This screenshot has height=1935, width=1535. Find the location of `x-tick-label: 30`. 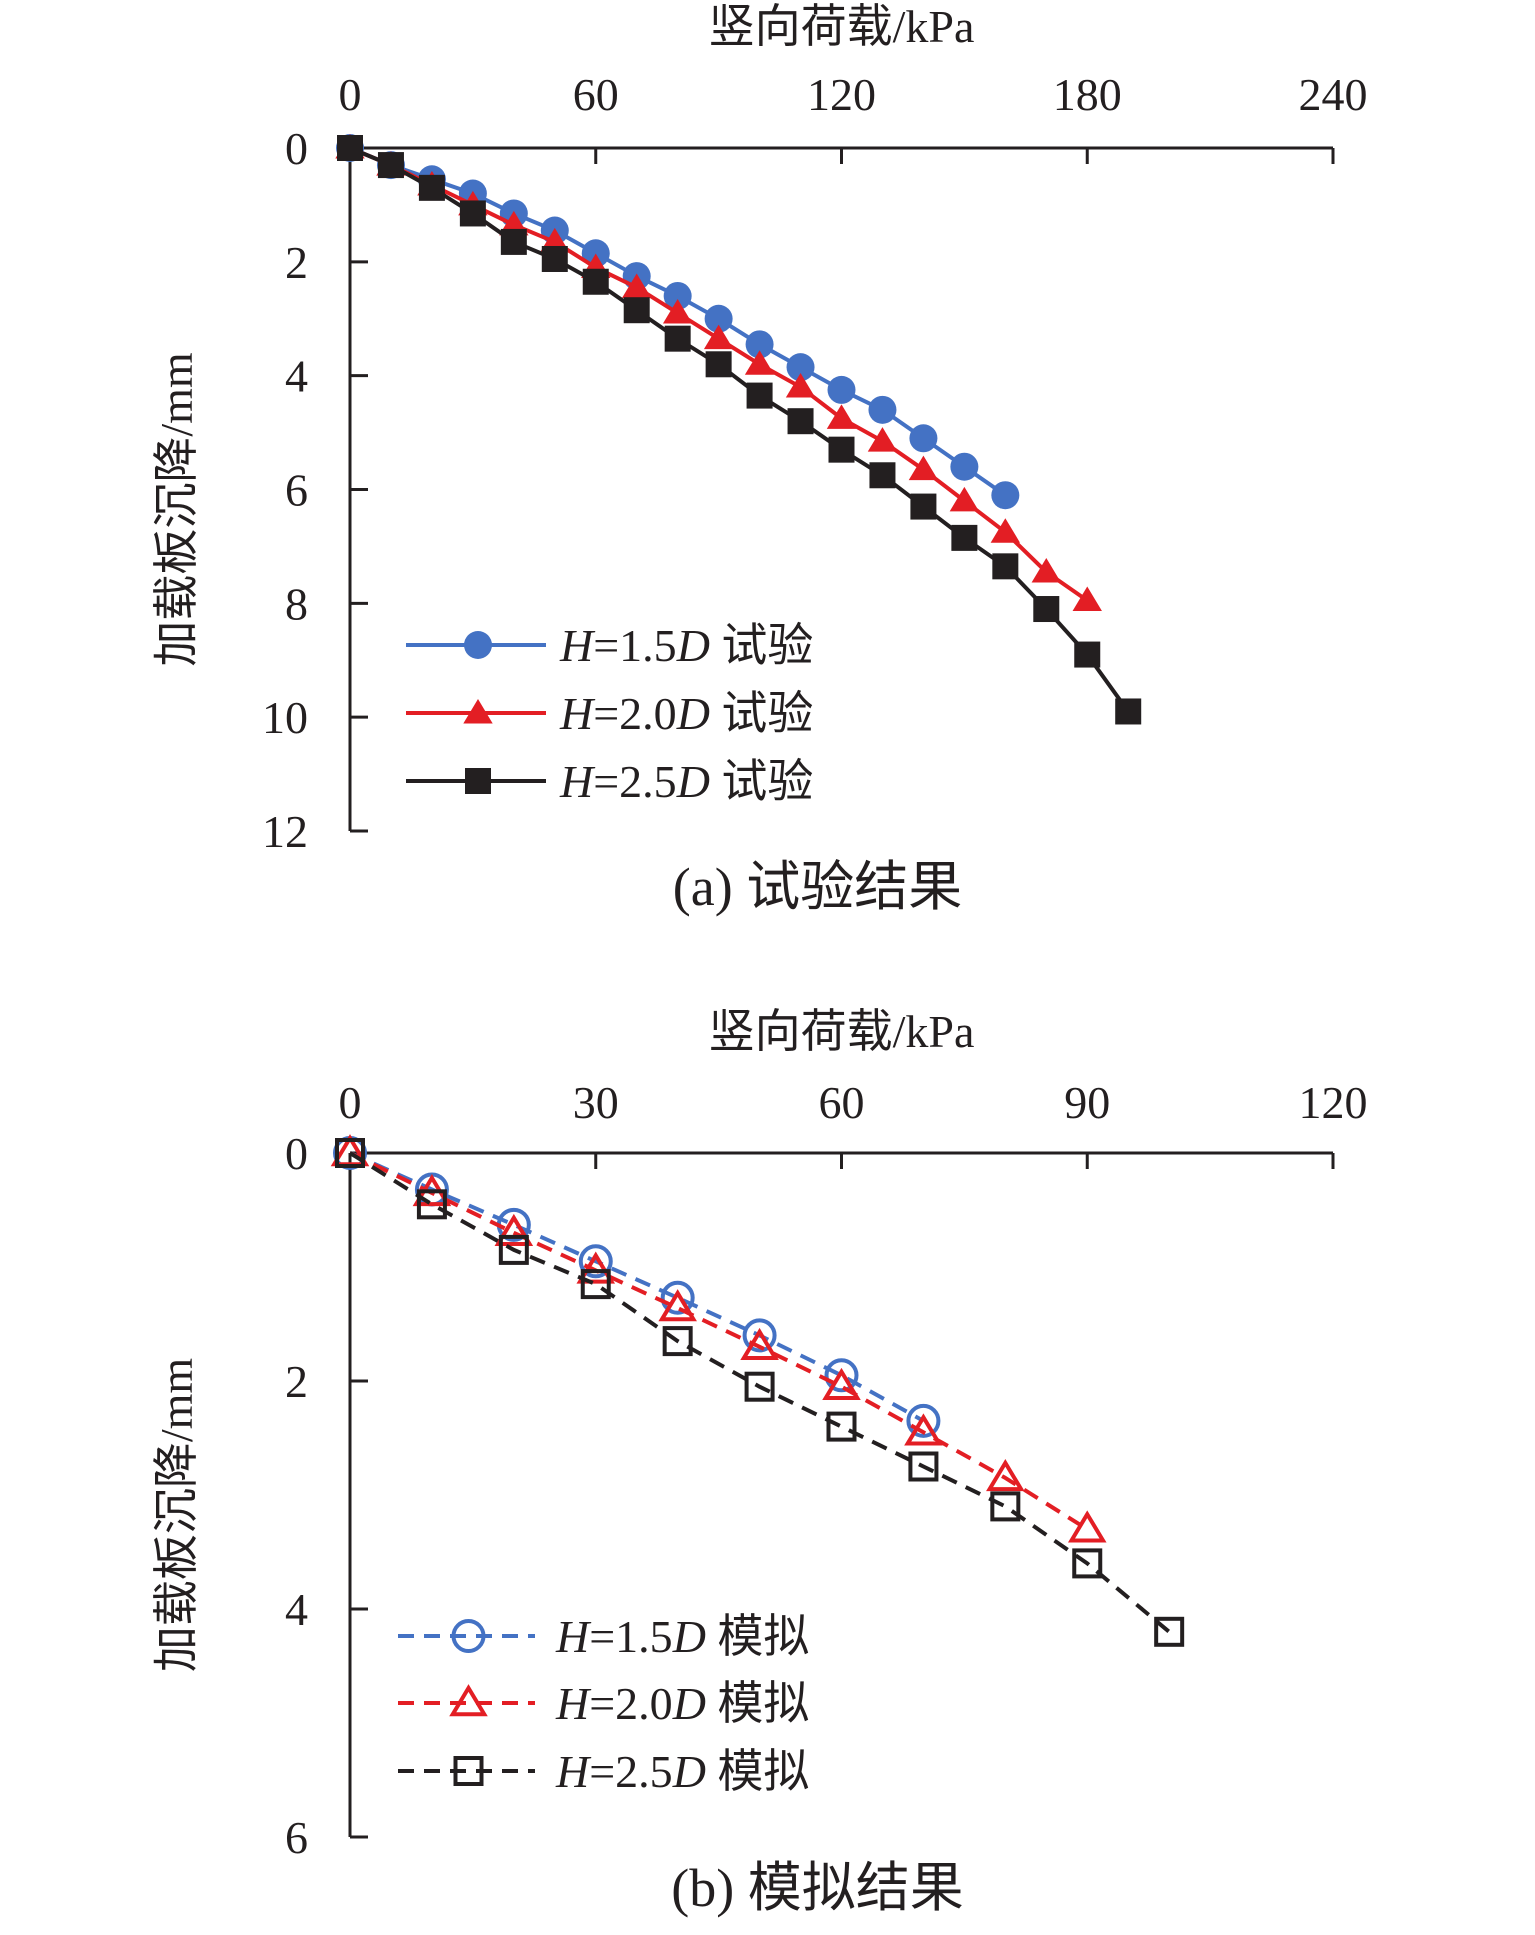

x-tick-label: 30 is located at coordinates (596, 1102).